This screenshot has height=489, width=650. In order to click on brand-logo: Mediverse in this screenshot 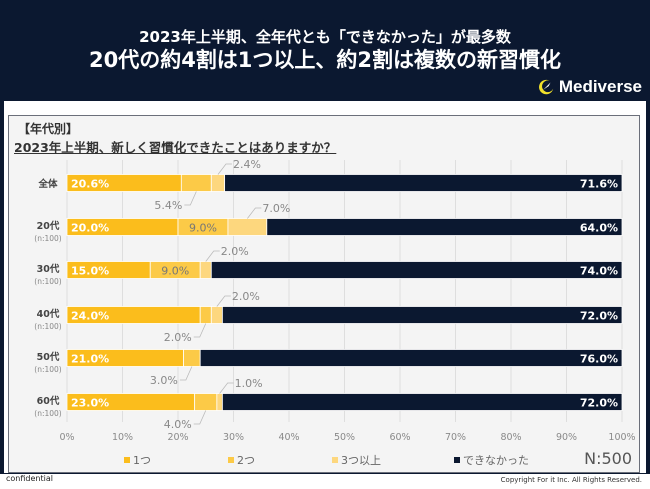, I will do `click(589, 87)`.